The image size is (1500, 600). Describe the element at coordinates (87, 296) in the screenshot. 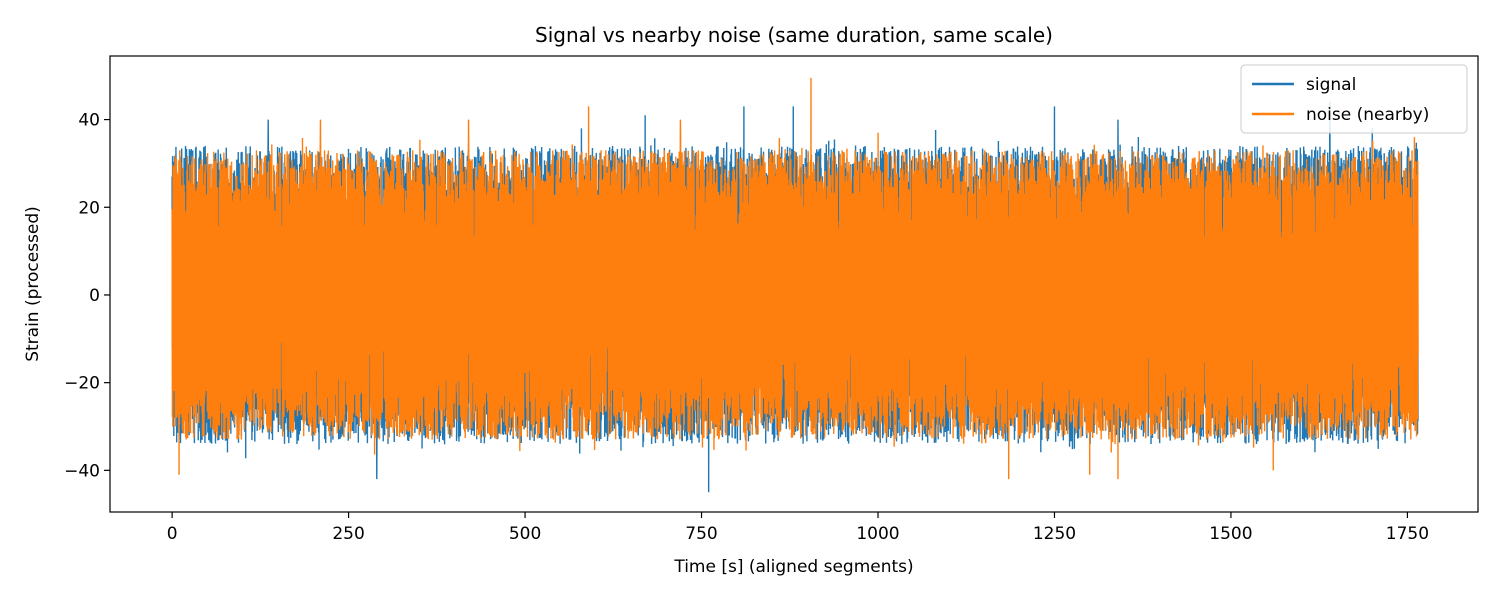

I see `y-axis-ticks: −40 −20 0 20 40` at that location.